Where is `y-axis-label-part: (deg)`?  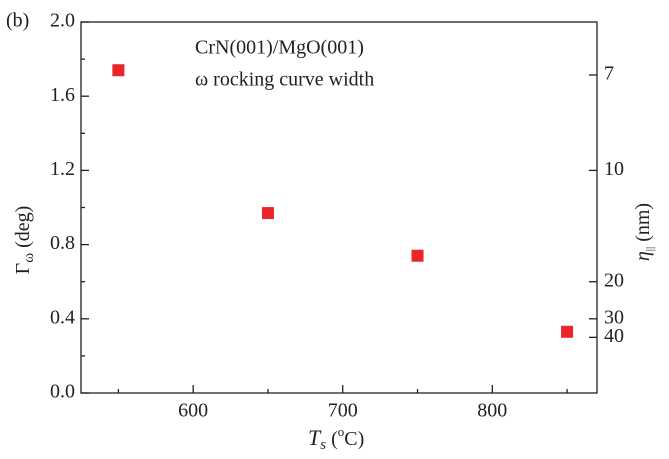 y-axis-label-part: (deg) is located at coordinates (23, 229).